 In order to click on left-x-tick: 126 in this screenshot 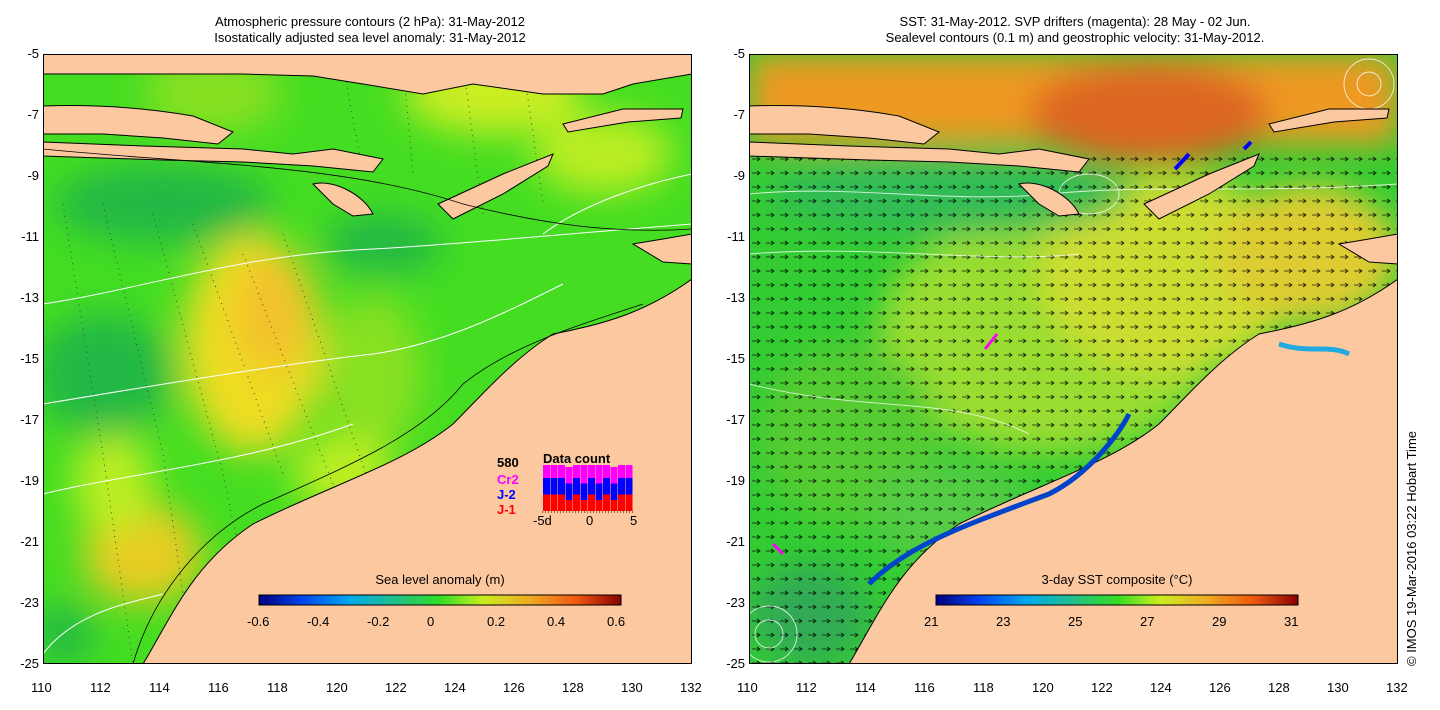, I will do `click(514, 687)`.